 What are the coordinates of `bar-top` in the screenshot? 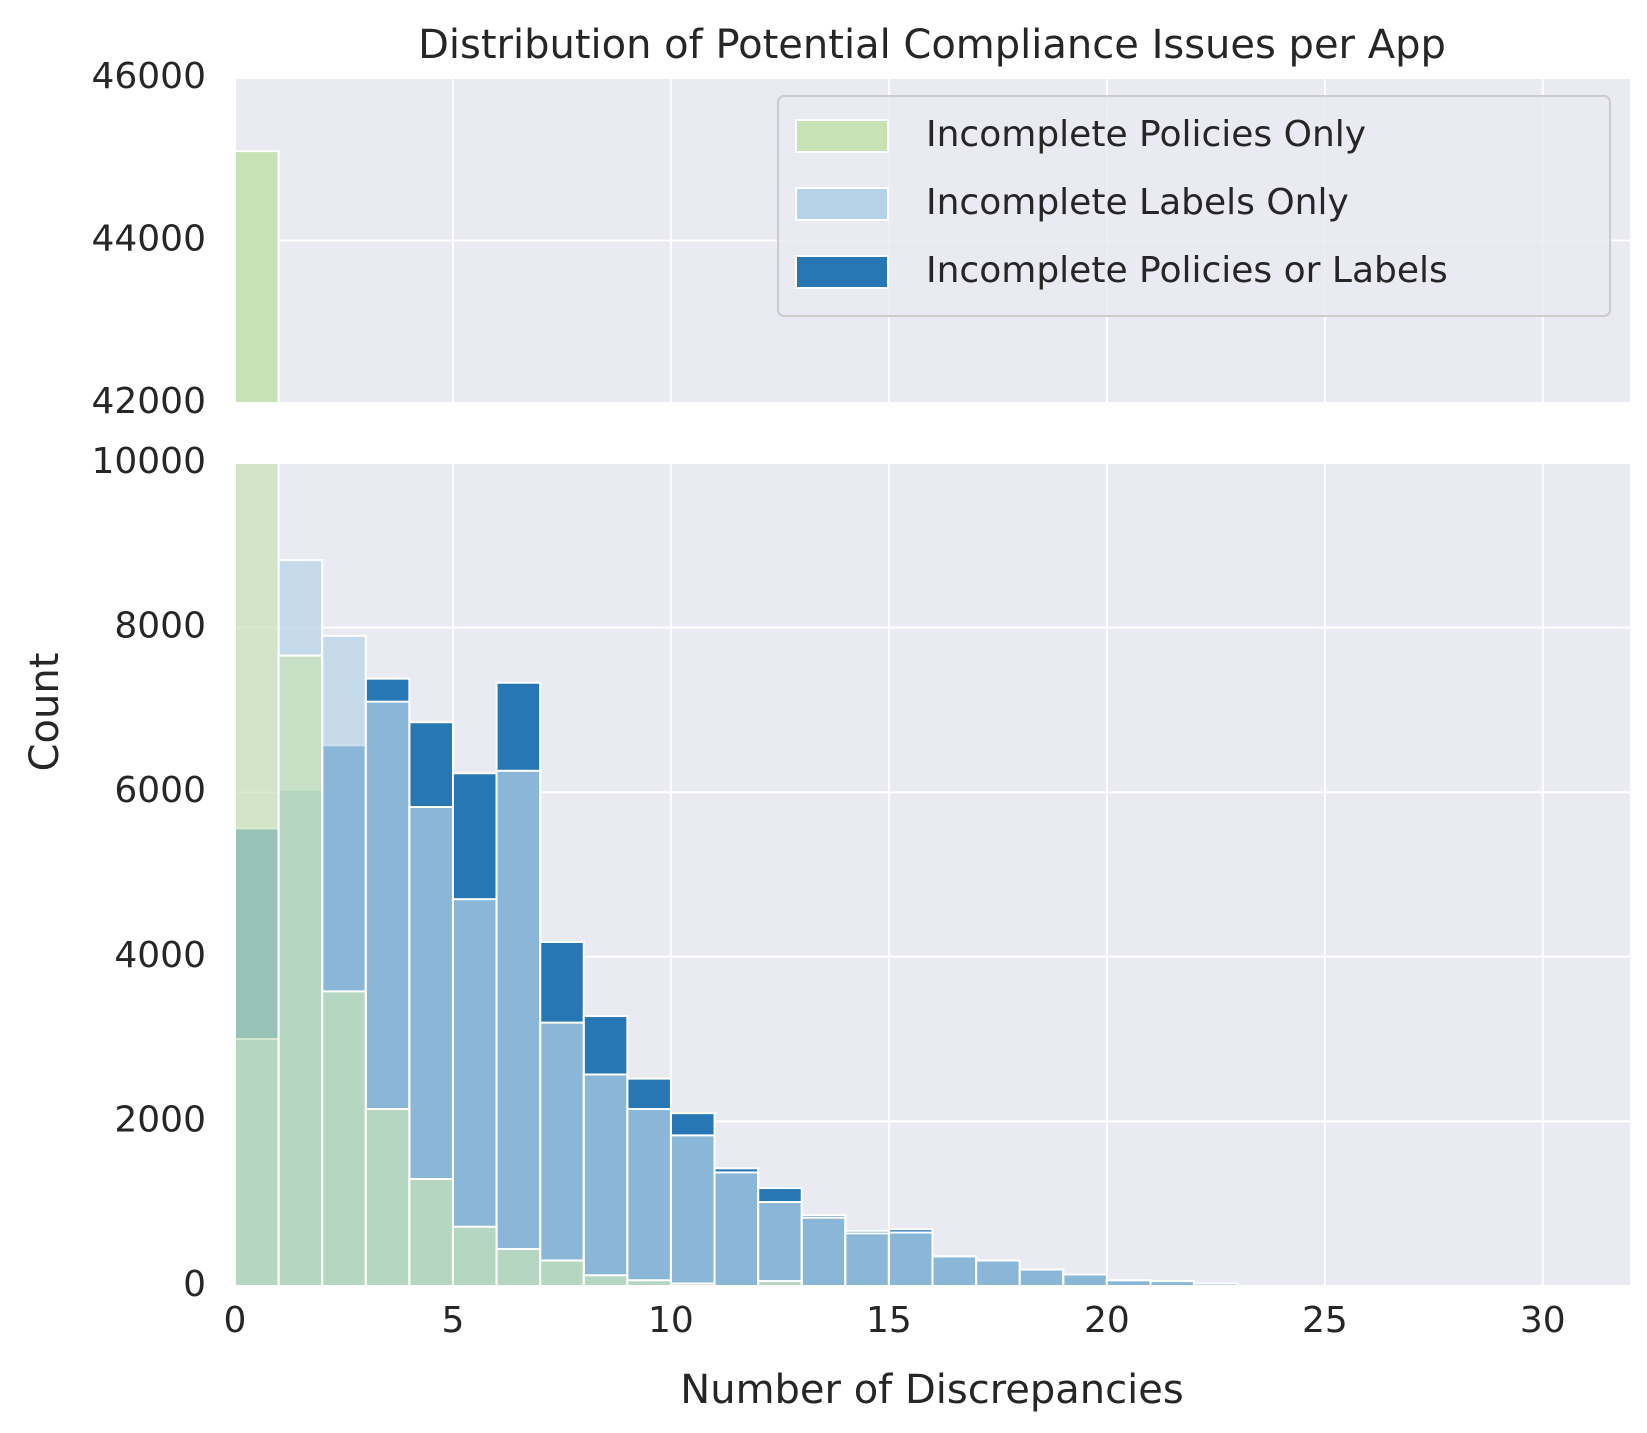 It's located at (257, 277).